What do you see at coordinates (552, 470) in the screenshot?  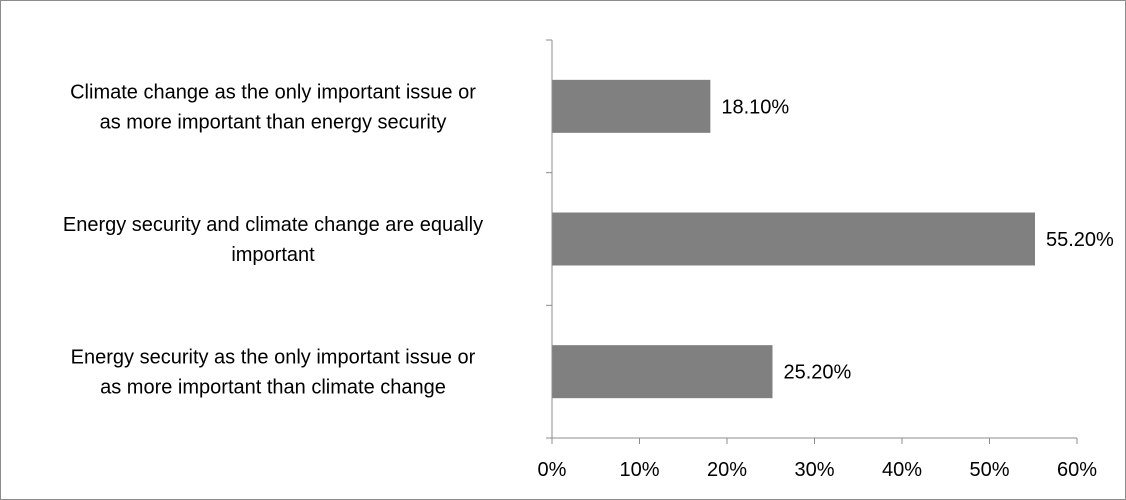 I see `x-tick-label: 0%` at bounding box center [552, 470].